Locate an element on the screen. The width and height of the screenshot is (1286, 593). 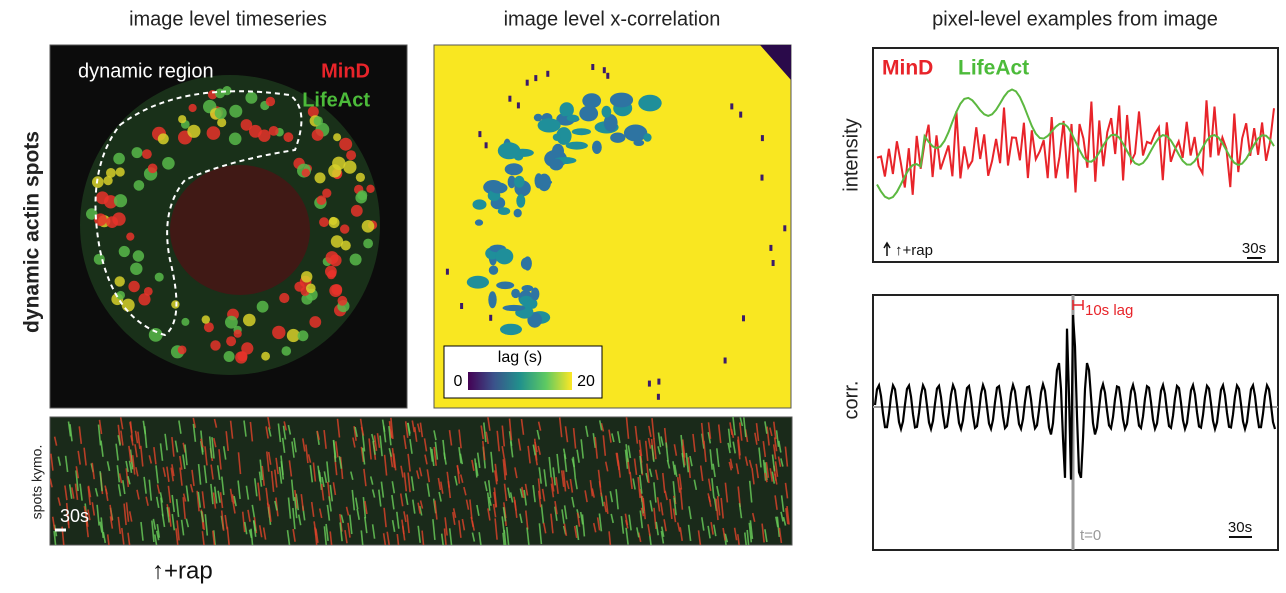
legend-entry: LifeAct is located at coordinates (993, 68).